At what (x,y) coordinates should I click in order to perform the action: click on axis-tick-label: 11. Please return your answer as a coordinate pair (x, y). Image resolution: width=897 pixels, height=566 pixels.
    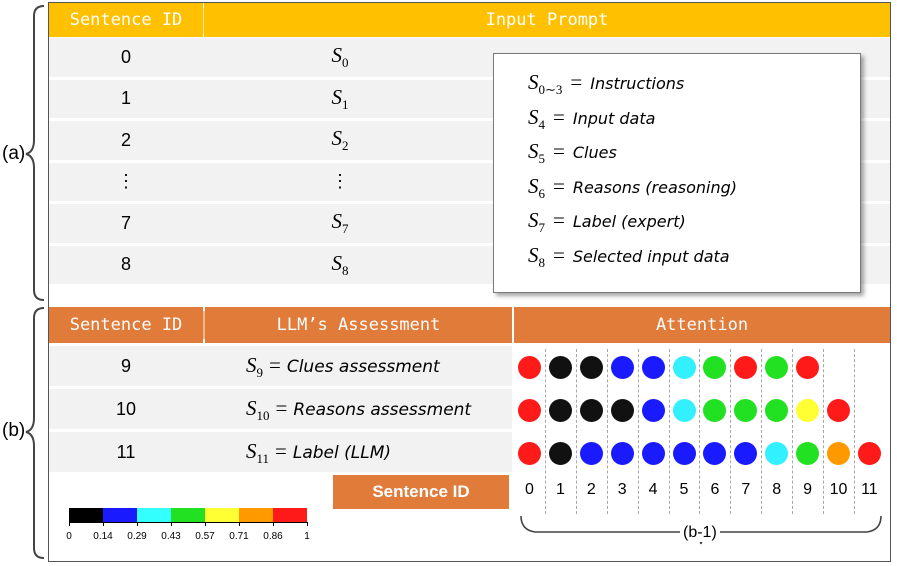
    Looking at the image, I should click on (869, 489).